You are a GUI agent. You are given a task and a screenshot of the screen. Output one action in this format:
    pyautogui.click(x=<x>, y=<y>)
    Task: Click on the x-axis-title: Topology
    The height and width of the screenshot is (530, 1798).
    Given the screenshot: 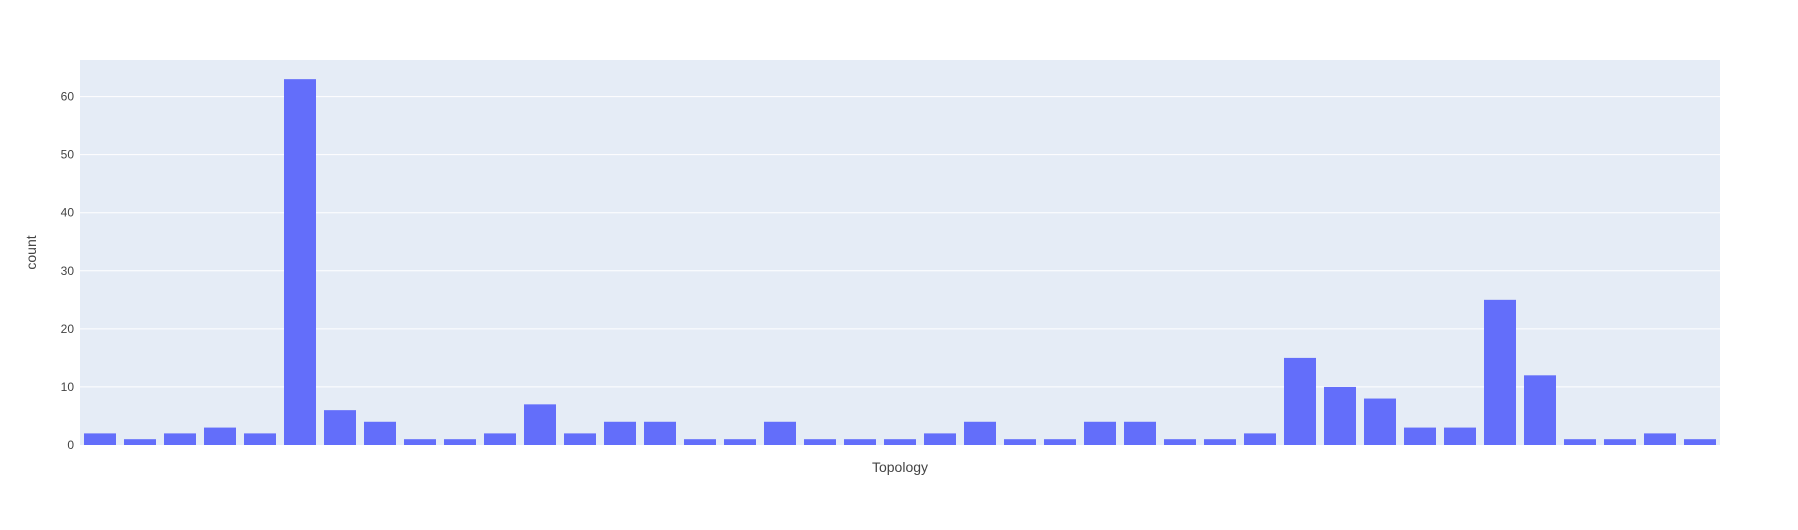 What is the action you would take?
    pyautogui.click(x=900, y=467)
    